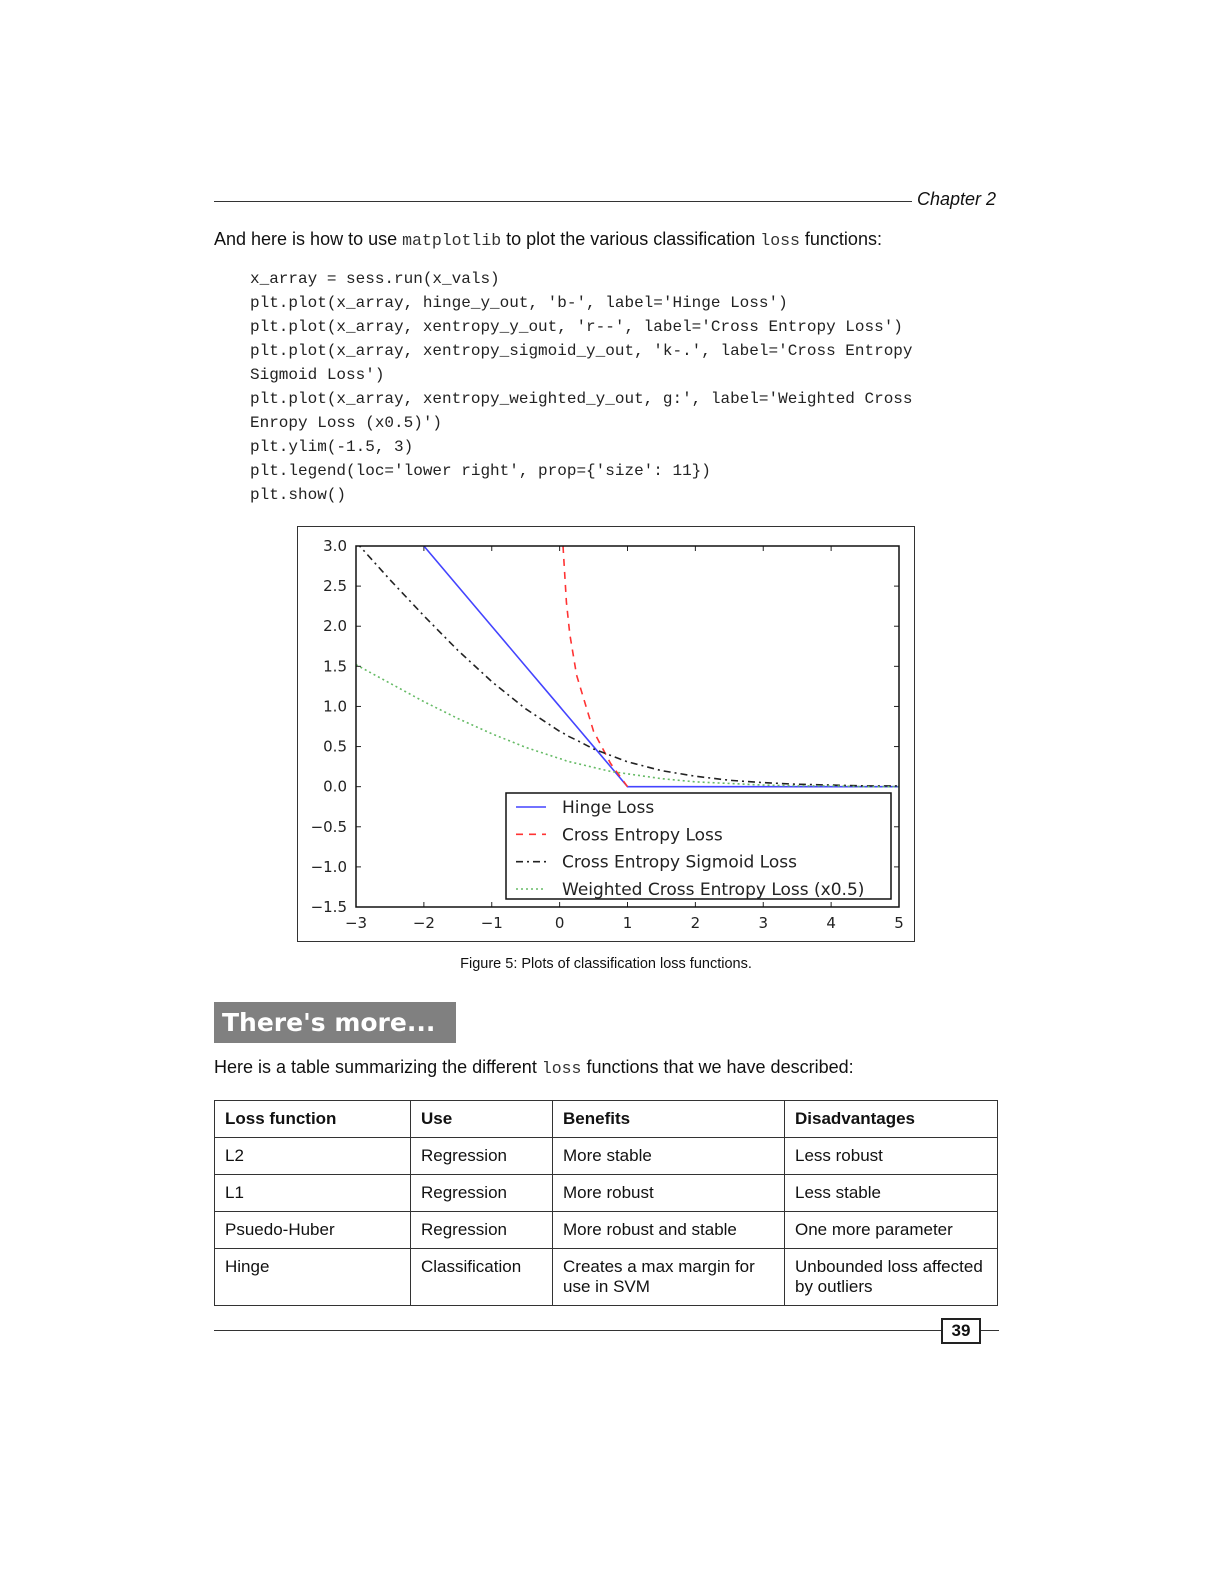  Describe the element at coordinates (424, 923) in the screenshot. I see `x-tick-label: −2` at that location.